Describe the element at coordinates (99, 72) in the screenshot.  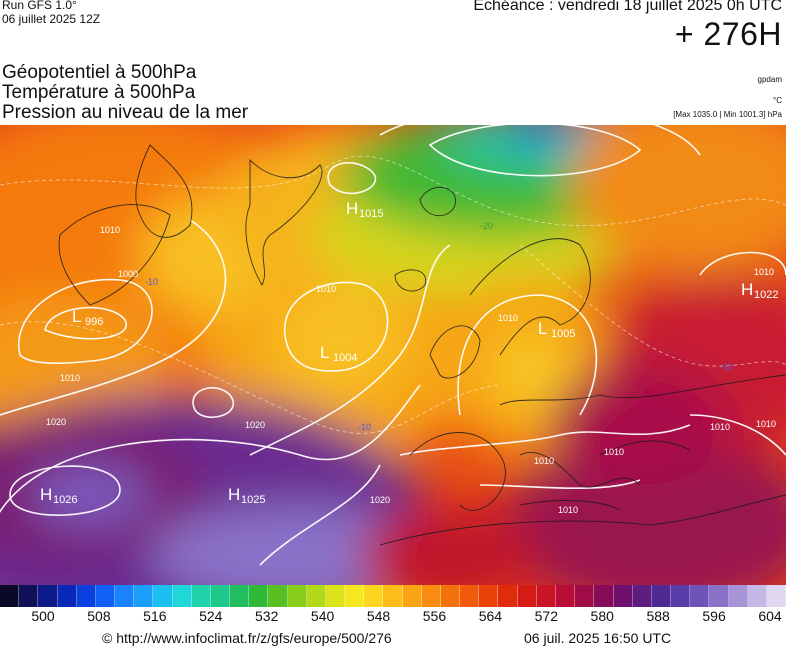
I see `layer-title-geopotential: Géopotentiel à 500hPa` at that location.